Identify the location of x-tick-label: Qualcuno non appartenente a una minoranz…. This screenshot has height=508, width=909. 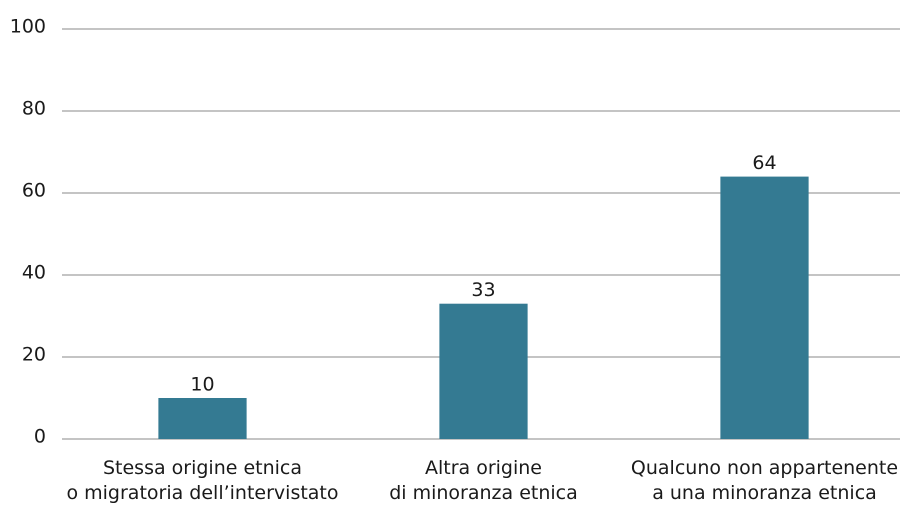
(764, 480).